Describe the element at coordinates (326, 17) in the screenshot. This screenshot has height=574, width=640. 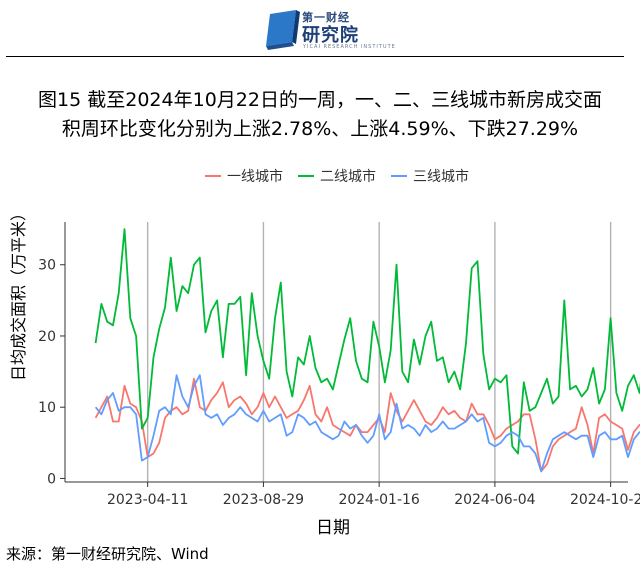
I see `logo-small-text: 第一财经` at that location.